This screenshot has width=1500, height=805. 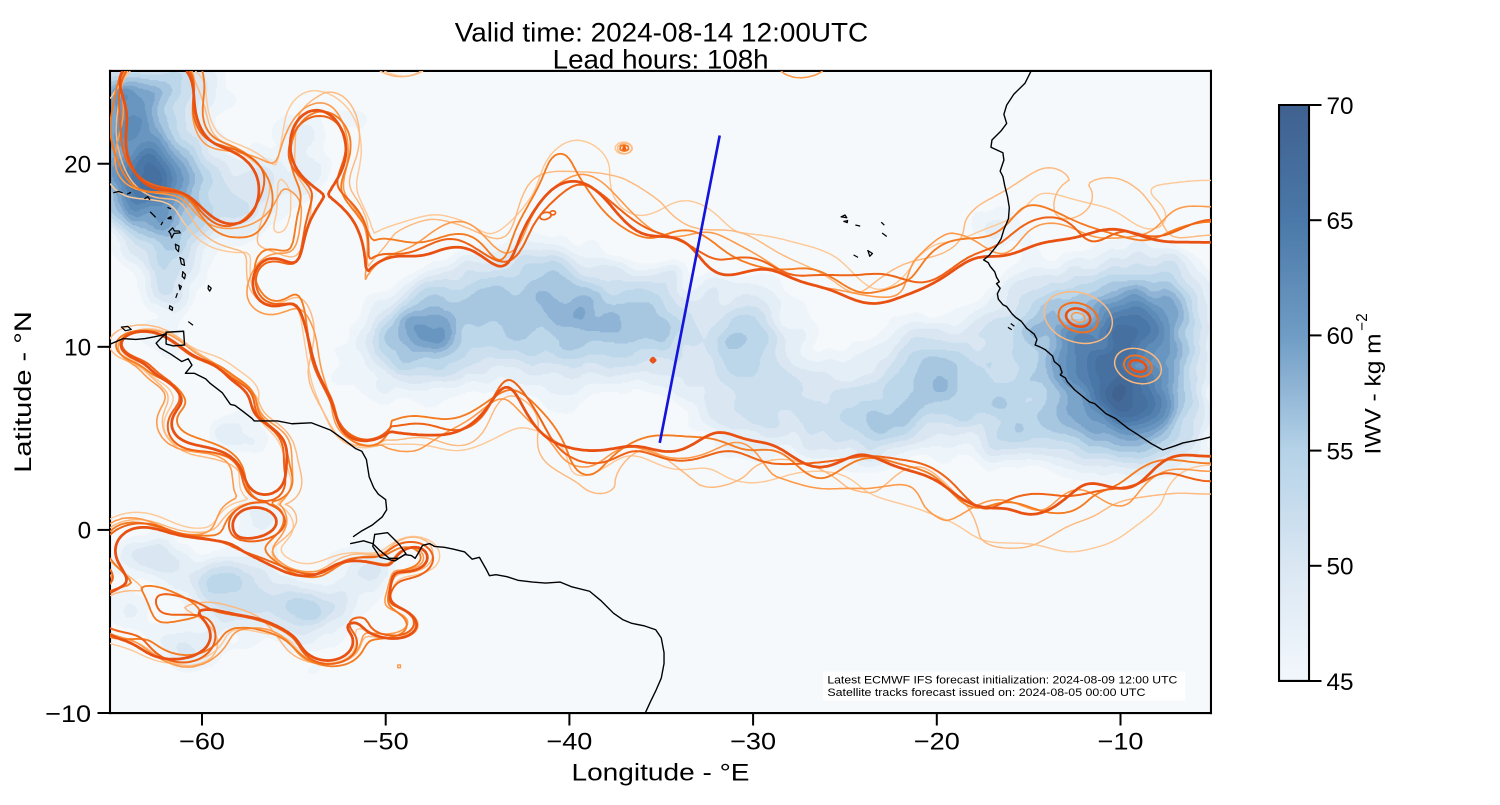 What do you see at coordinates (1362, 321) in the screenshot?
I see `svg-text: −2` at bounding box center [1362, 321].